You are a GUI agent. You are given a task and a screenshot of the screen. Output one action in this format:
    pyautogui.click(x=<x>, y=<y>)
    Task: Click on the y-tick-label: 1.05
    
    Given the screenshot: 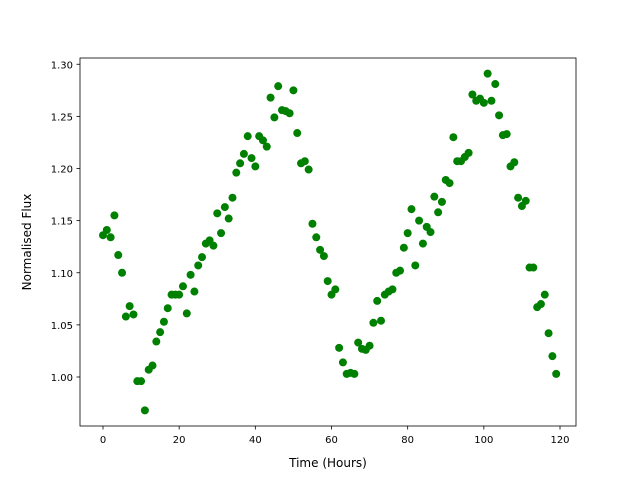 What is the action you would take?
    pyautogui.click(x=62, y=326)
    